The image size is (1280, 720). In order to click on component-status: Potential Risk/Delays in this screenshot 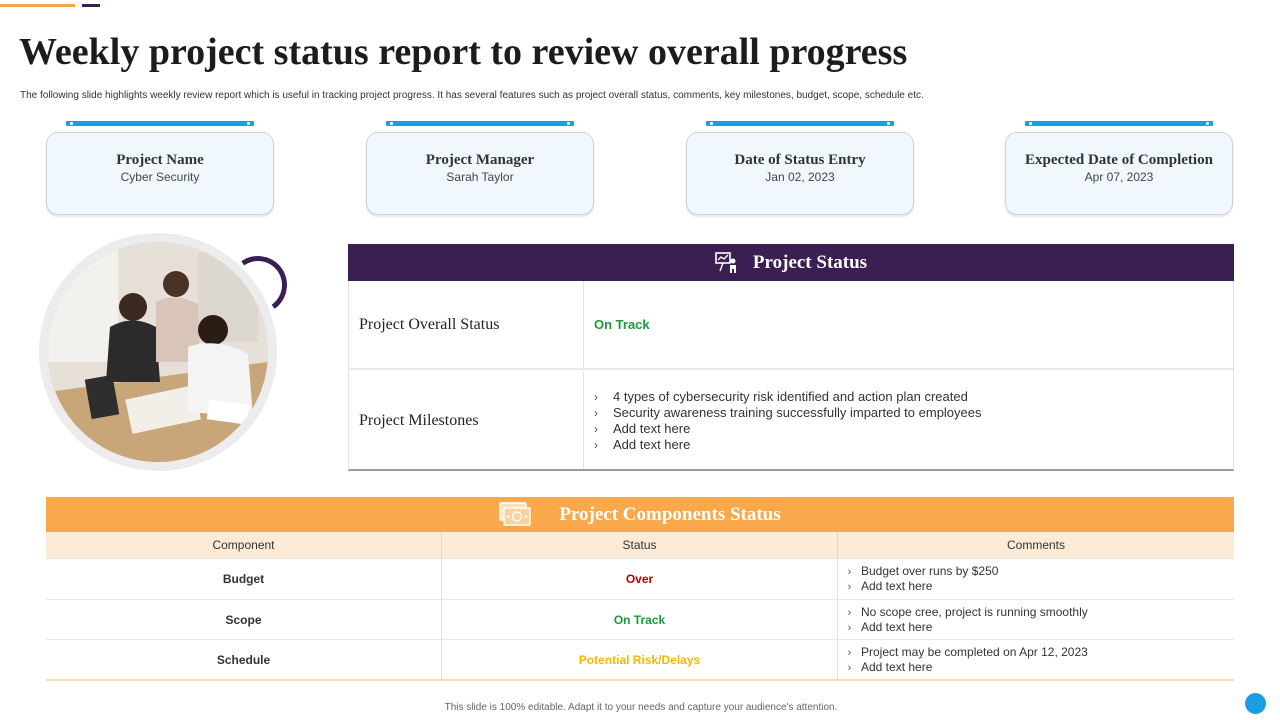, I will do `click(640, 659)`.